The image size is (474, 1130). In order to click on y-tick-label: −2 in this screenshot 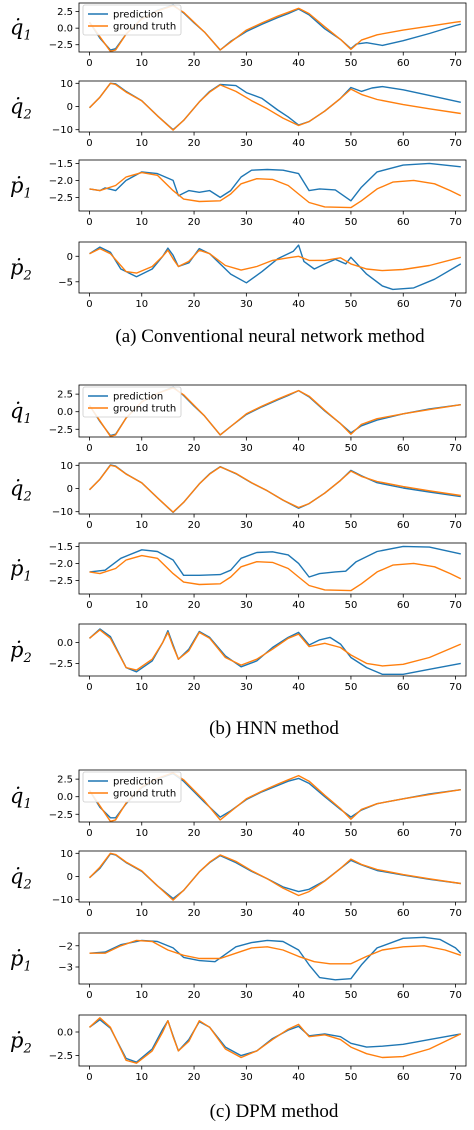, I will do `click(65, 946)`.